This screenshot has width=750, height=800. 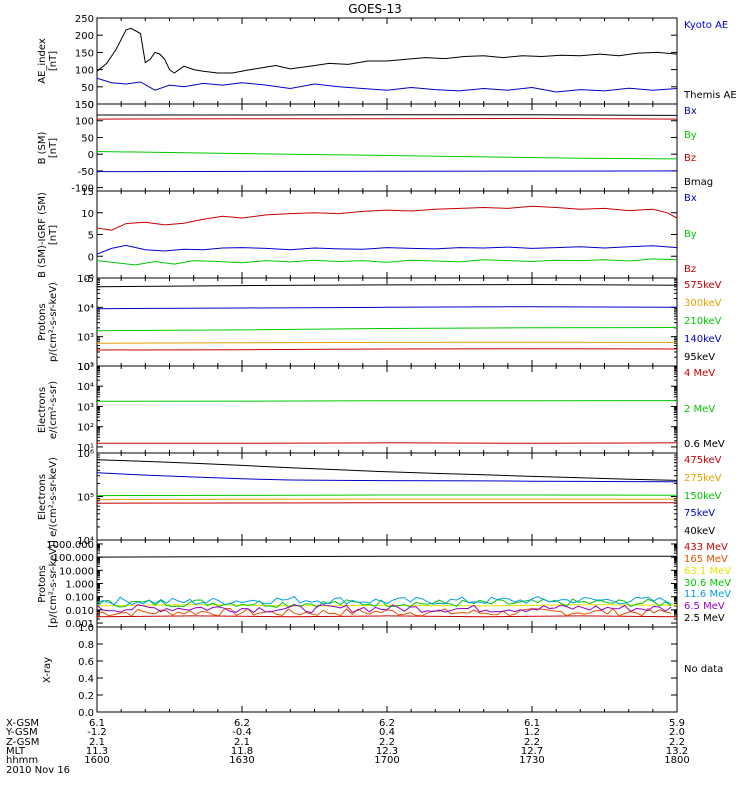 What do you see at coordinates (706, 25) in the screenshot?
I see `legend-ae-0: Kyoto AE` at bounding box center [706, 25].